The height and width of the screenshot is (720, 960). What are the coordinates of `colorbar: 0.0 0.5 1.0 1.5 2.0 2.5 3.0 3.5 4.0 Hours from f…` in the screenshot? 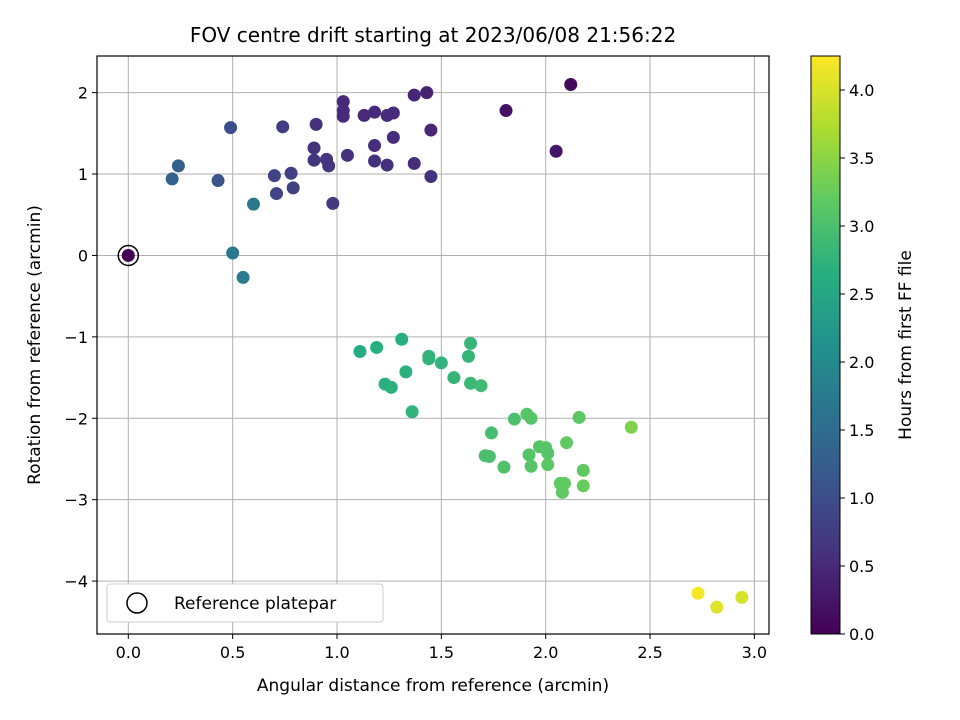 It's located at (863, 349).